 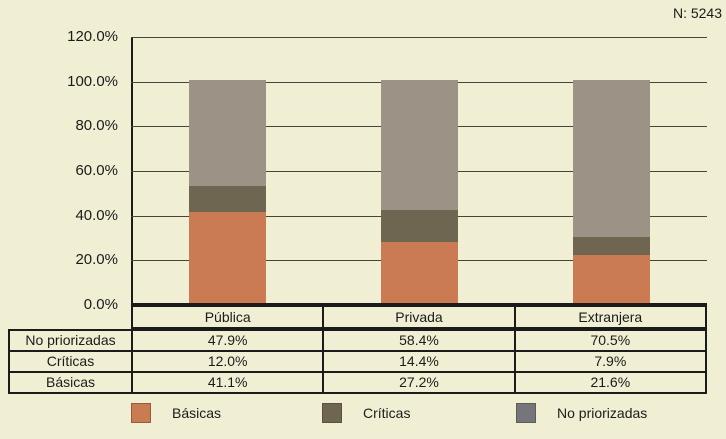 I want to click on table-cell: 58.4%, so click(x=417, y=340).